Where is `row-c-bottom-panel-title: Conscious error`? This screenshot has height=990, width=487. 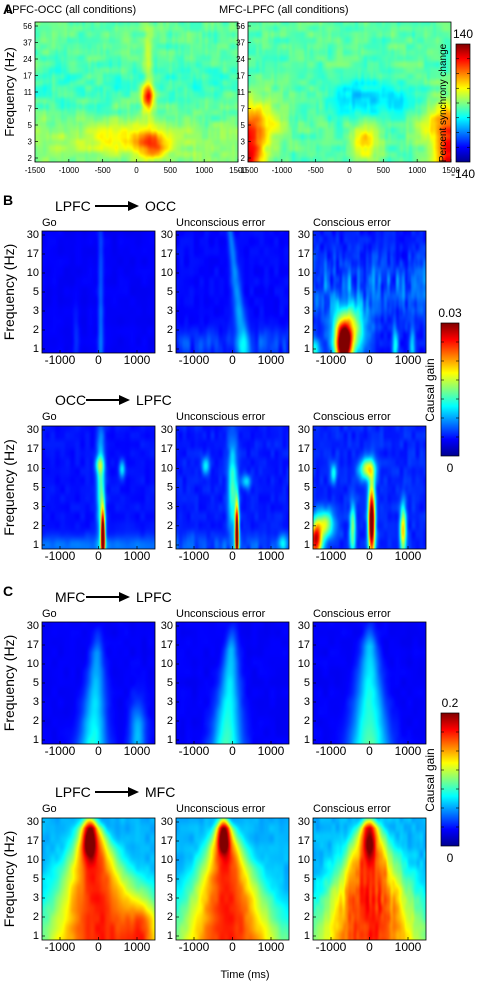 row-c-bottom-panel-title: Conscious error is located at coordinates (352, 809).